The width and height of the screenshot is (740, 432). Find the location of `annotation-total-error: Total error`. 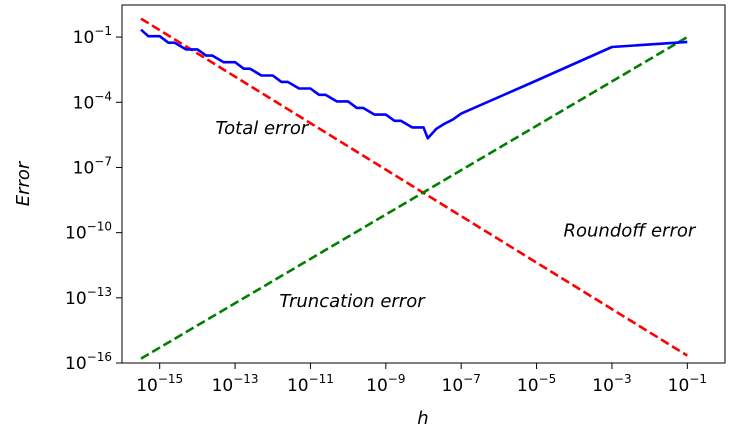

annotation-total-error: Total error is located at coordinates (262, 128).